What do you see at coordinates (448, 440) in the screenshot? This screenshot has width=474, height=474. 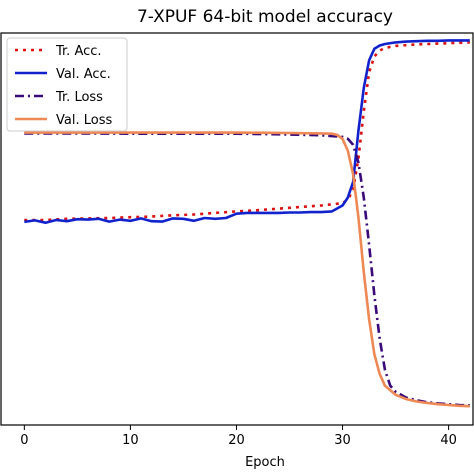 I see `x-tick-label-4: 40` at bounding box center [448, 440].